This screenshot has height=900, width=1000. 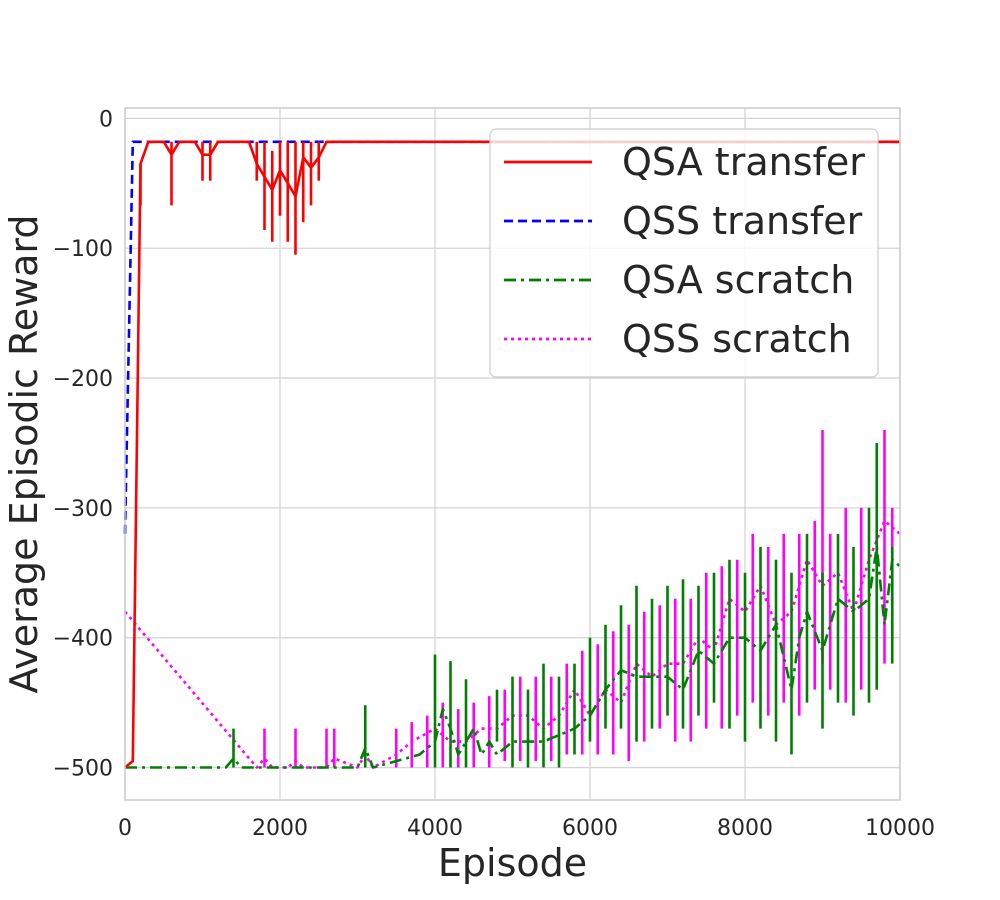 What do you see at coordinates (526, 828) in the screenshot?
I see `x-axis-ticks: 0 2000 4000 6000 8000 10000` at bounding box center [526, 828].